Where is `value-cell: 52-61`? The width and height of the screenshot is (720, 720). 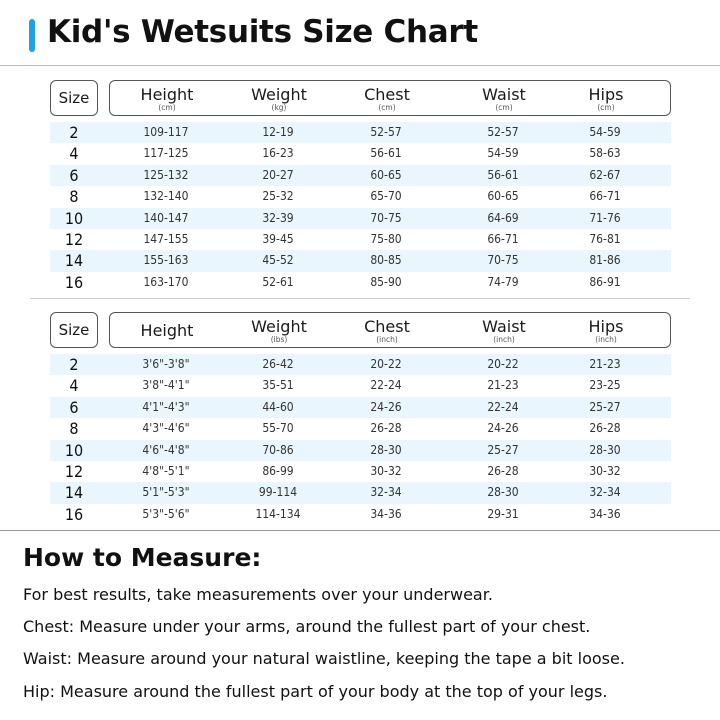
value-cell: 52-61 is located at coordinates (278, 281).